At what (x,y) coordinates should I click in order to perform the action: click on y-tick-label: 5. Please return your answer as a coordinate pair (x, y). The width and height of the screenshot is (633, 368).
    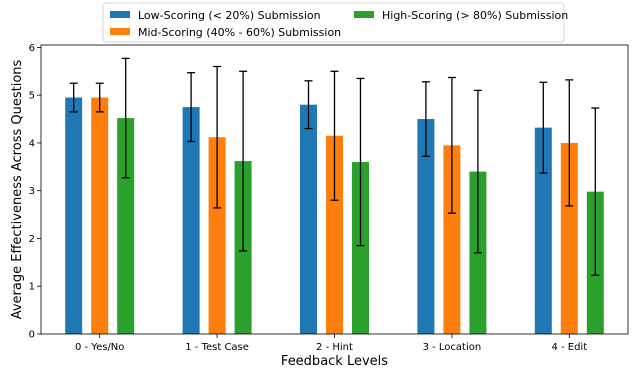
    Looking at the image, I should click on (32, 96).